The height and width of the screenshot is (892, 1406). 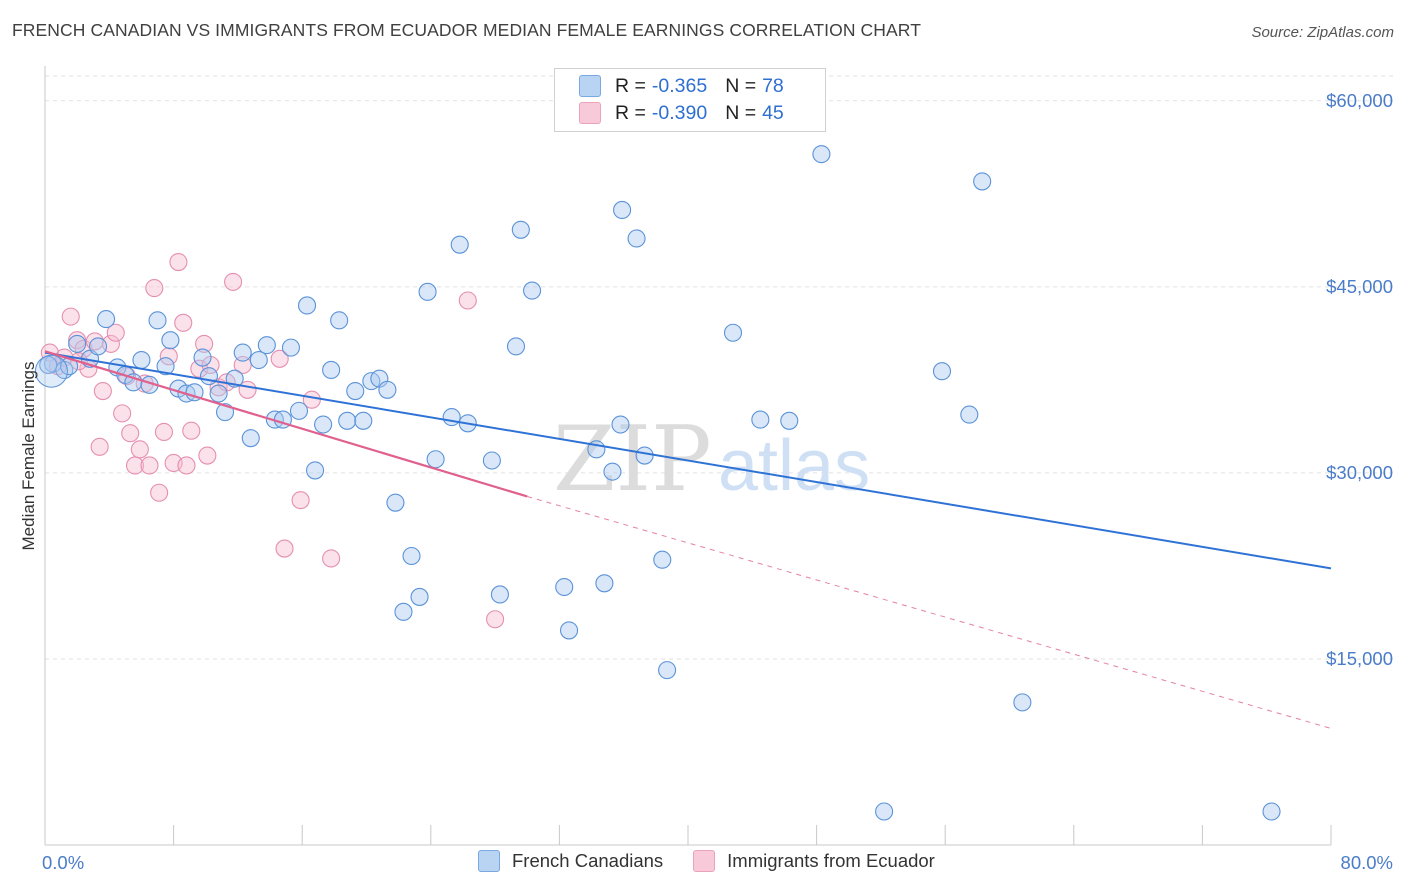 I want to click on legend-label: French Canadians, so click(x=588, y=860).